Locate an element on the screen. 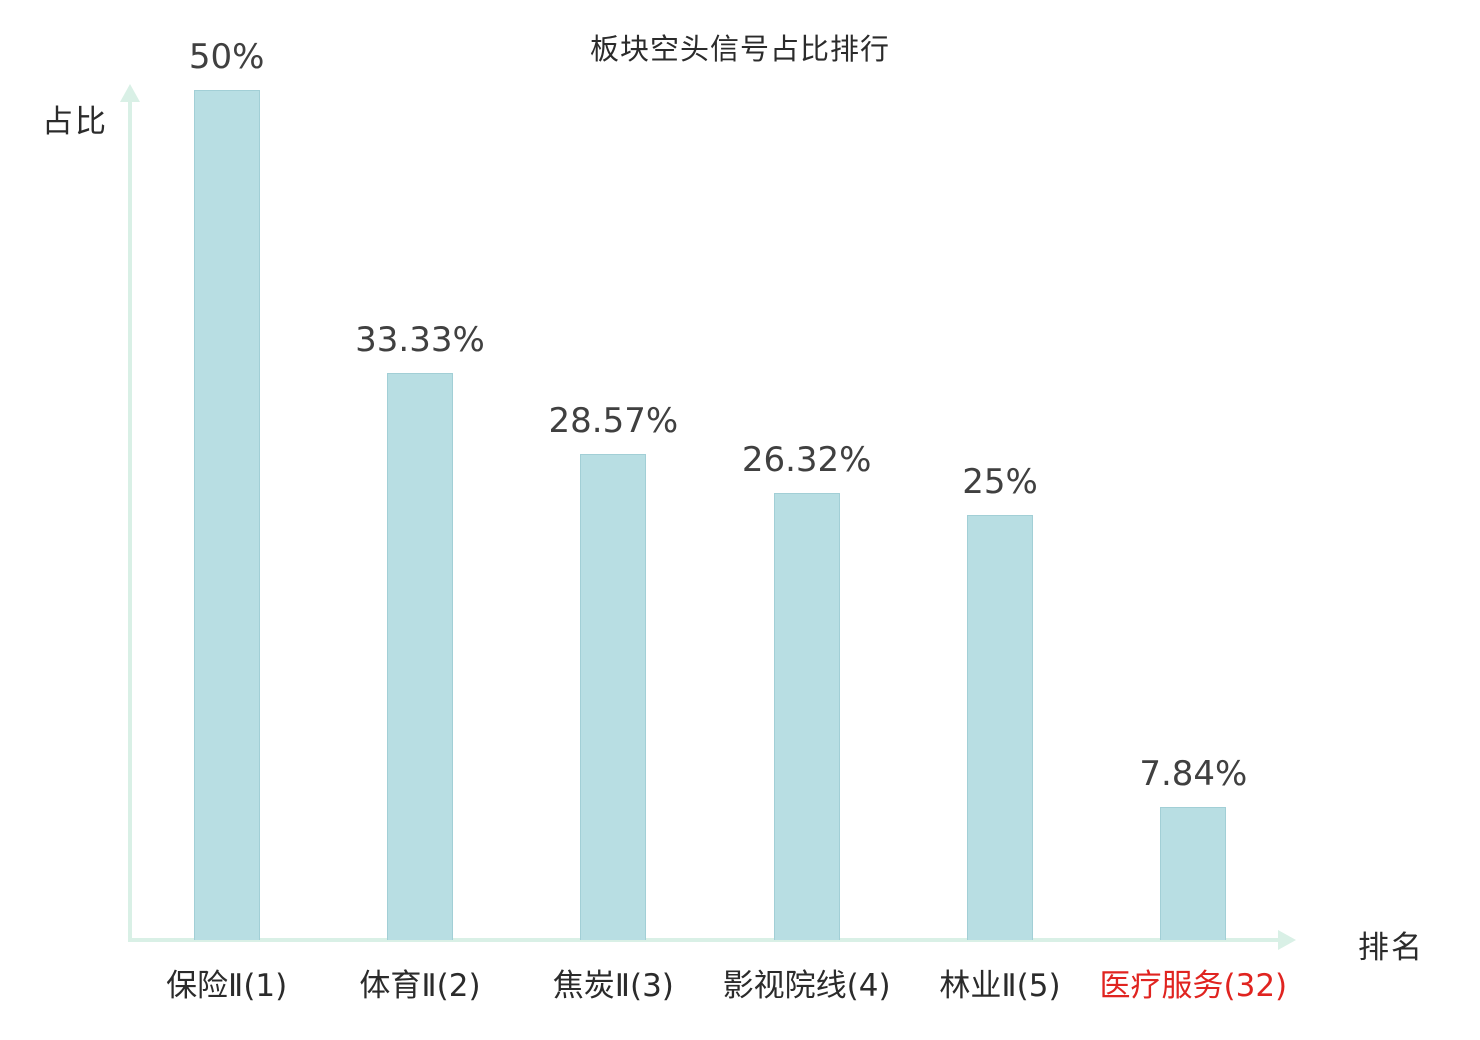  x-axis-line is located at coordinates (704, 940).